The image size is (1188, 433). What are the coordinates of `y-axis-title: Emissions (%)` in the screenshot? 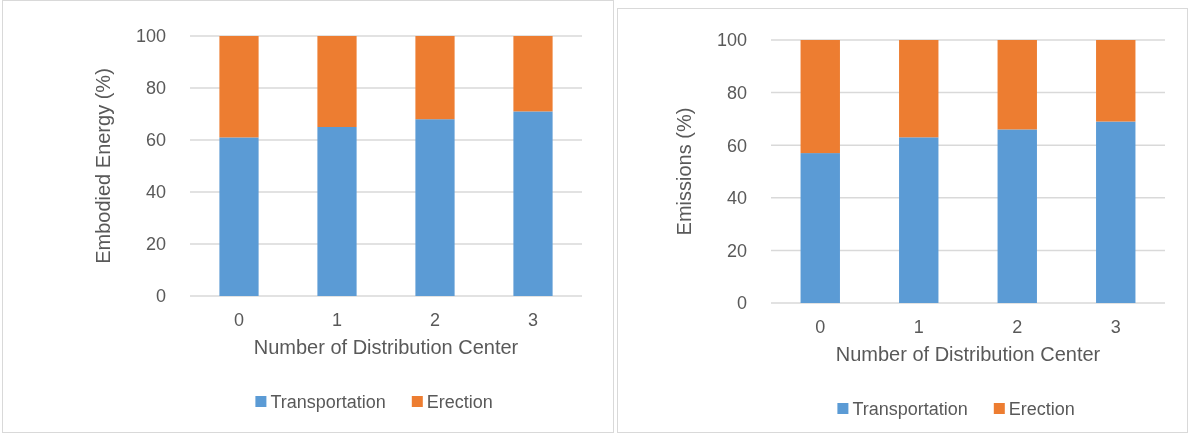 It's located at (684, 171).